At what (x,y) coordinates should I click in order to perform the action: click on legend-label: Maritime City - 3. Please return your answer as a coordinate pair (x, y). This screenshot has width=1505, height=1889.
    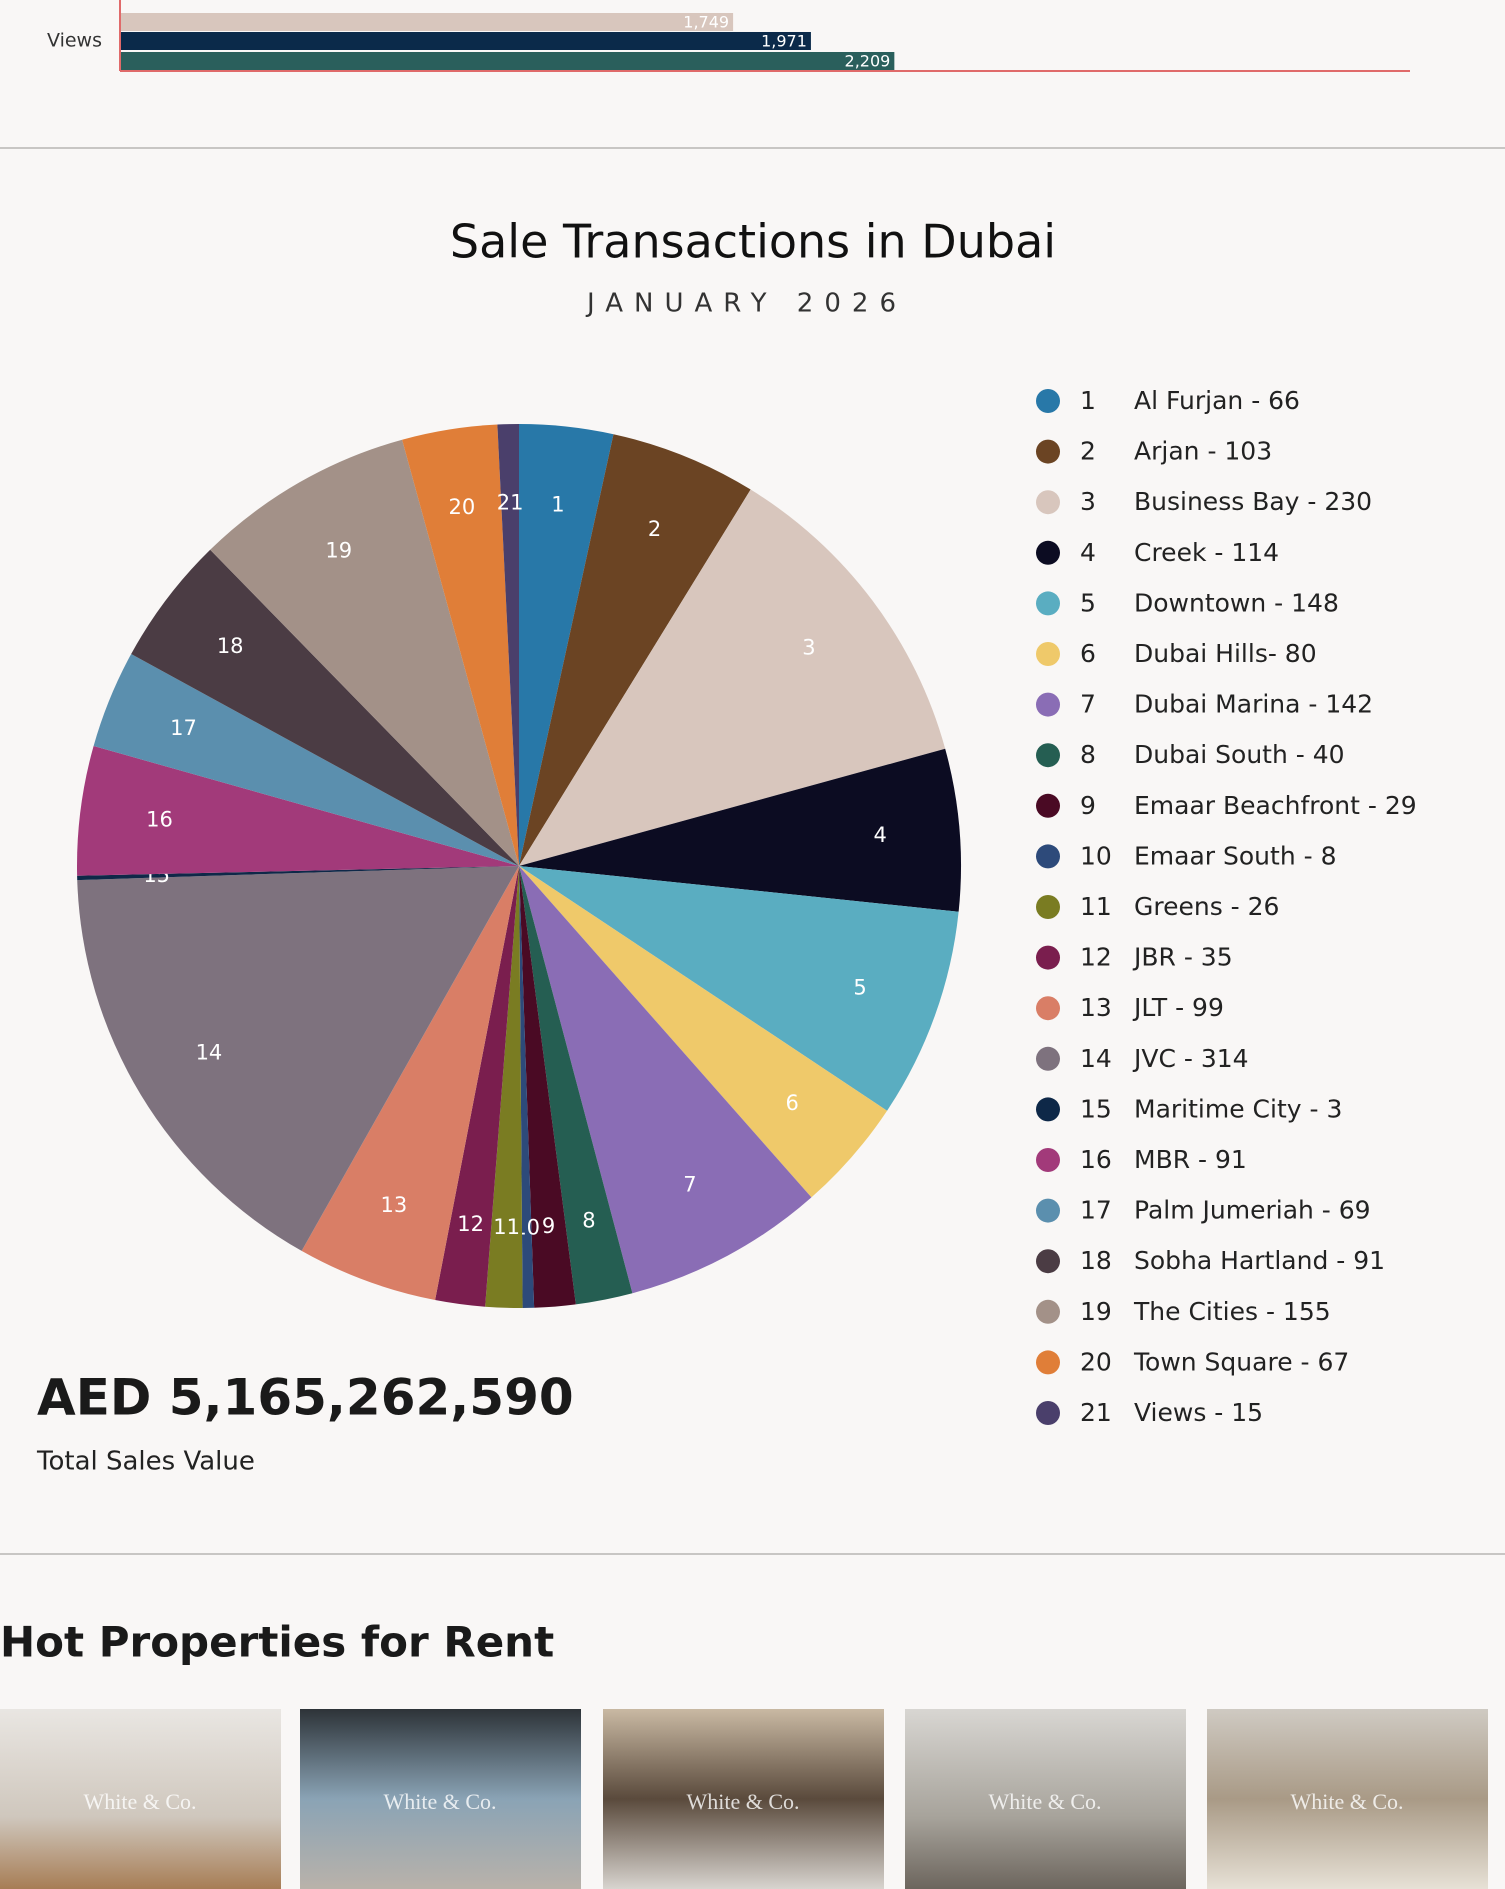
    Looking at the image, I should click on (1238, 1108).